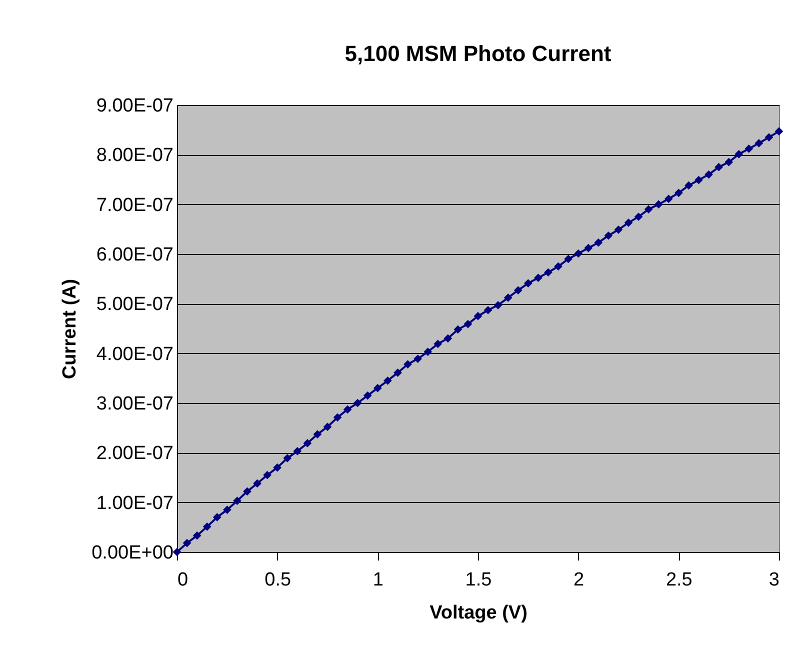 Image resolution: width=785 pixels, height=666 pixels. What do you see at coordinates (679, 580) in the screenshot?
I see `x-tick-label: 2.5` at bounding box center [679, 580].